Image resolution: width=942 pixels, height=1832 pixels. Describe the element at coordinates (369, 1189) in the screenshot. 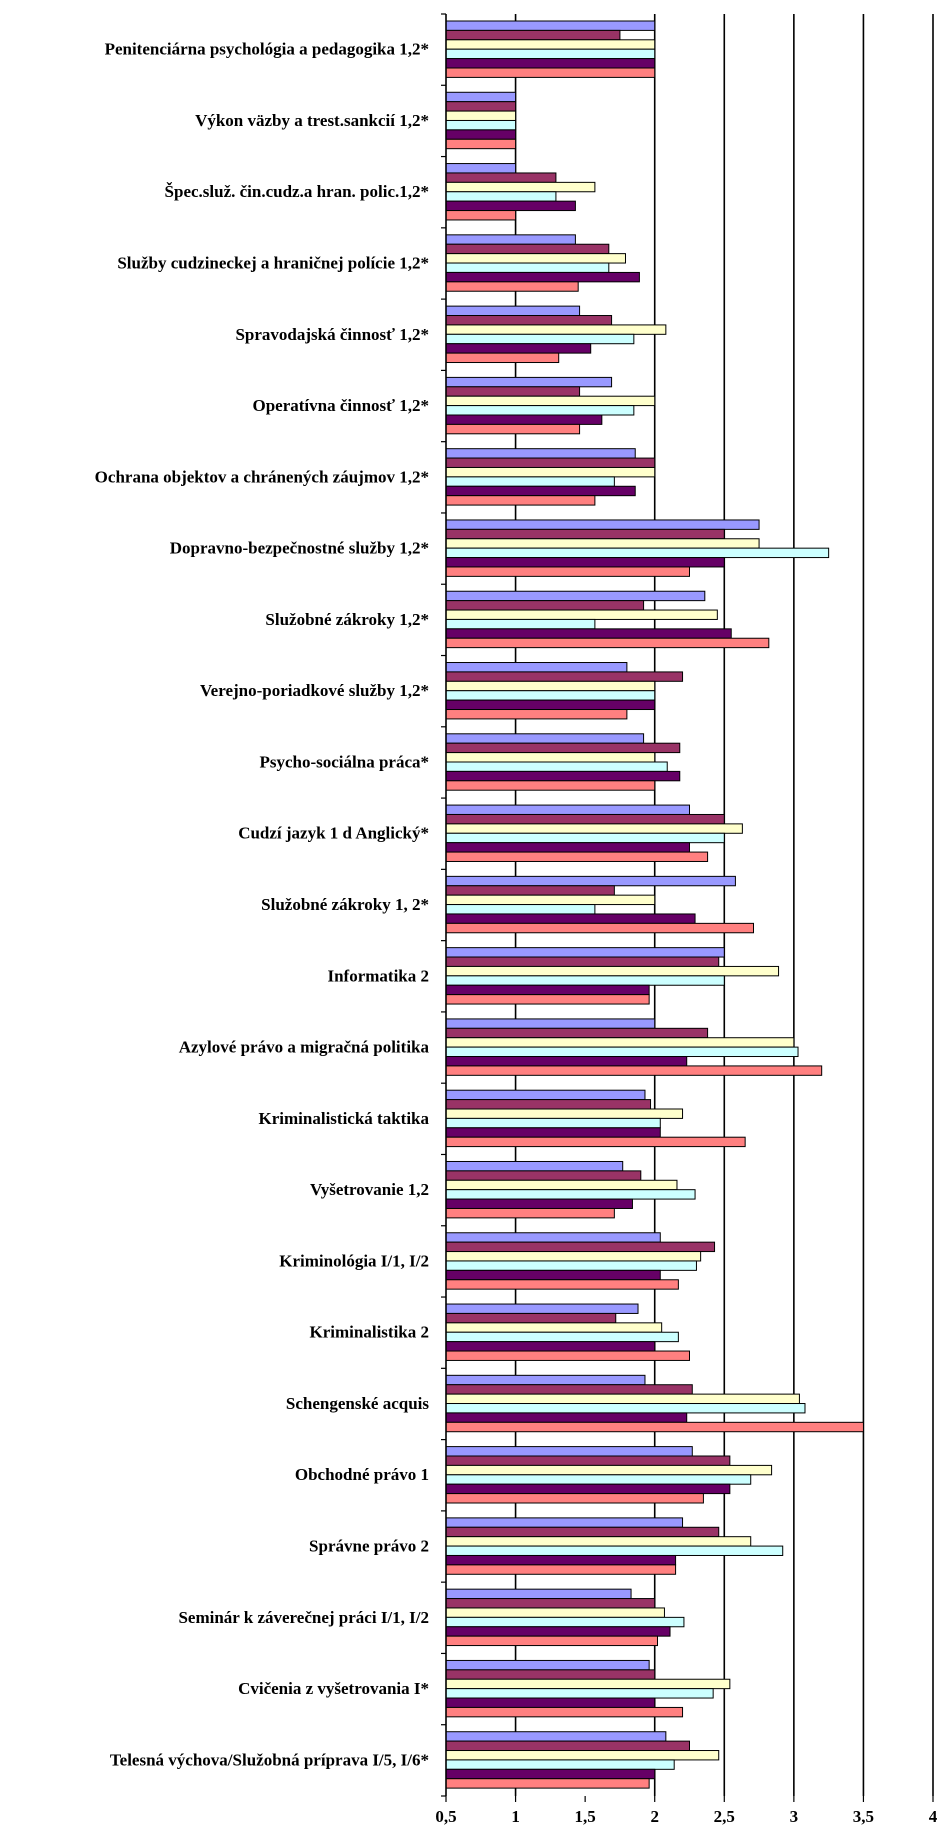

I see `category-label: Vyšetrovanie 1,2` at that location.